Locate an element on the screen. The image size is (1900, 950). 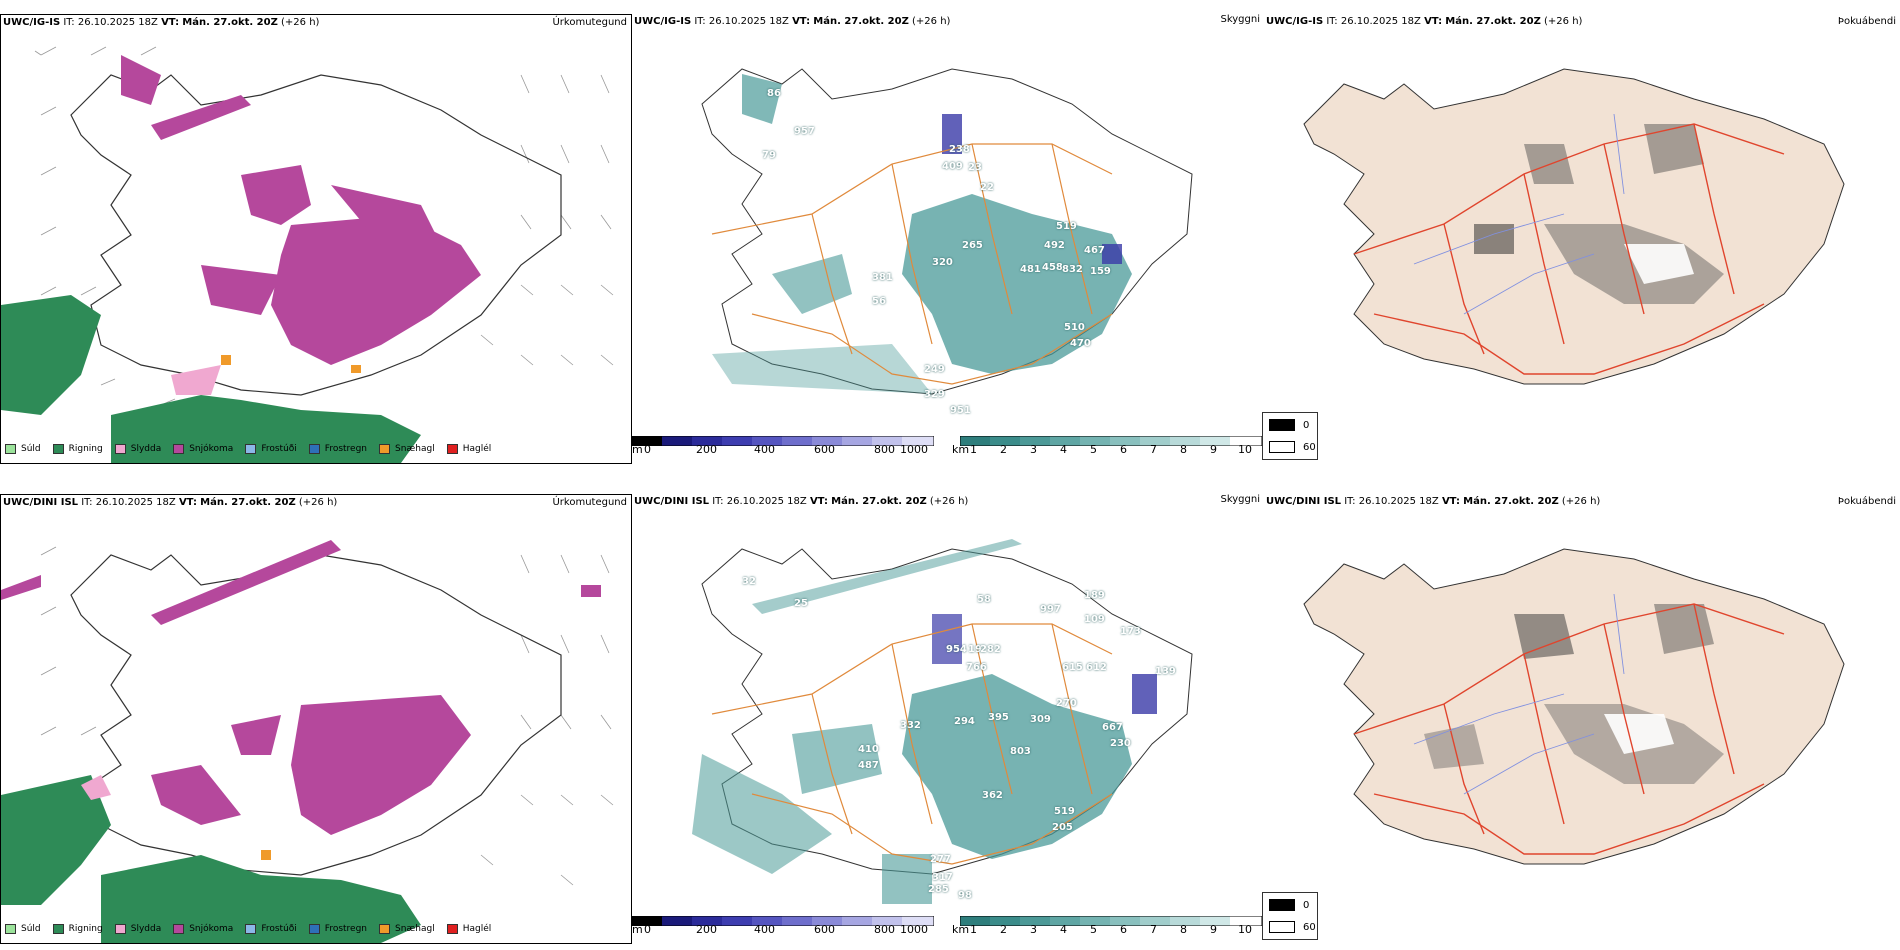
legend-label: Haglél is located at coordinates (477, 929).